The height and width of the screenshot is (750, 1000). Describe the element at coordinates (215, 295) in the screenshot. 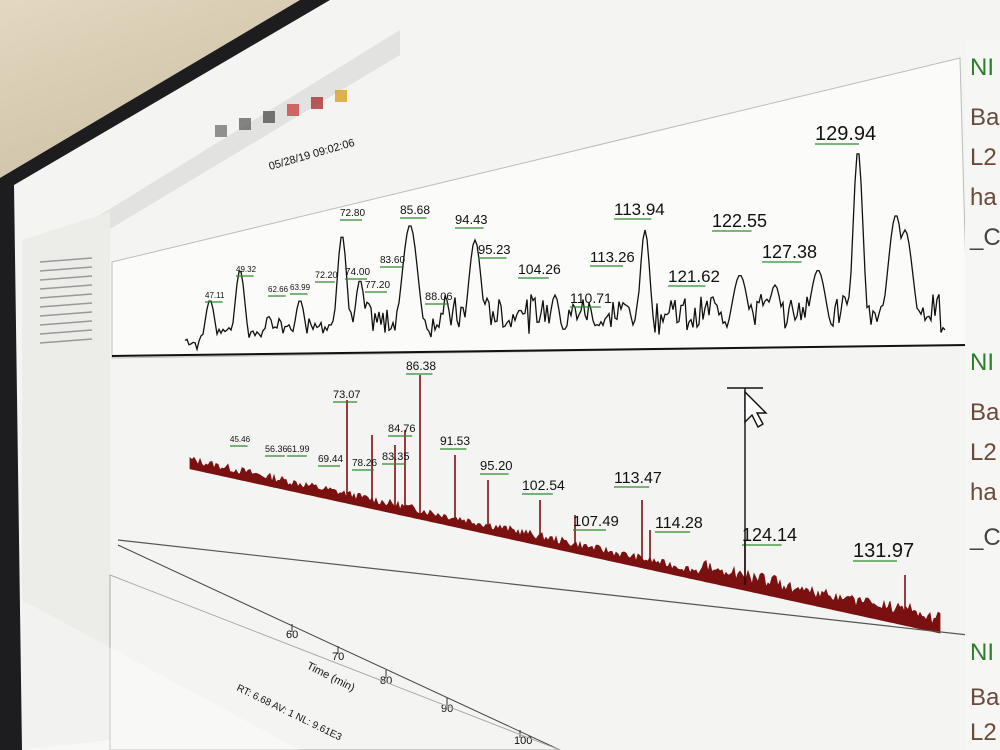

I see `top-peak-label: 47.11` at that location.